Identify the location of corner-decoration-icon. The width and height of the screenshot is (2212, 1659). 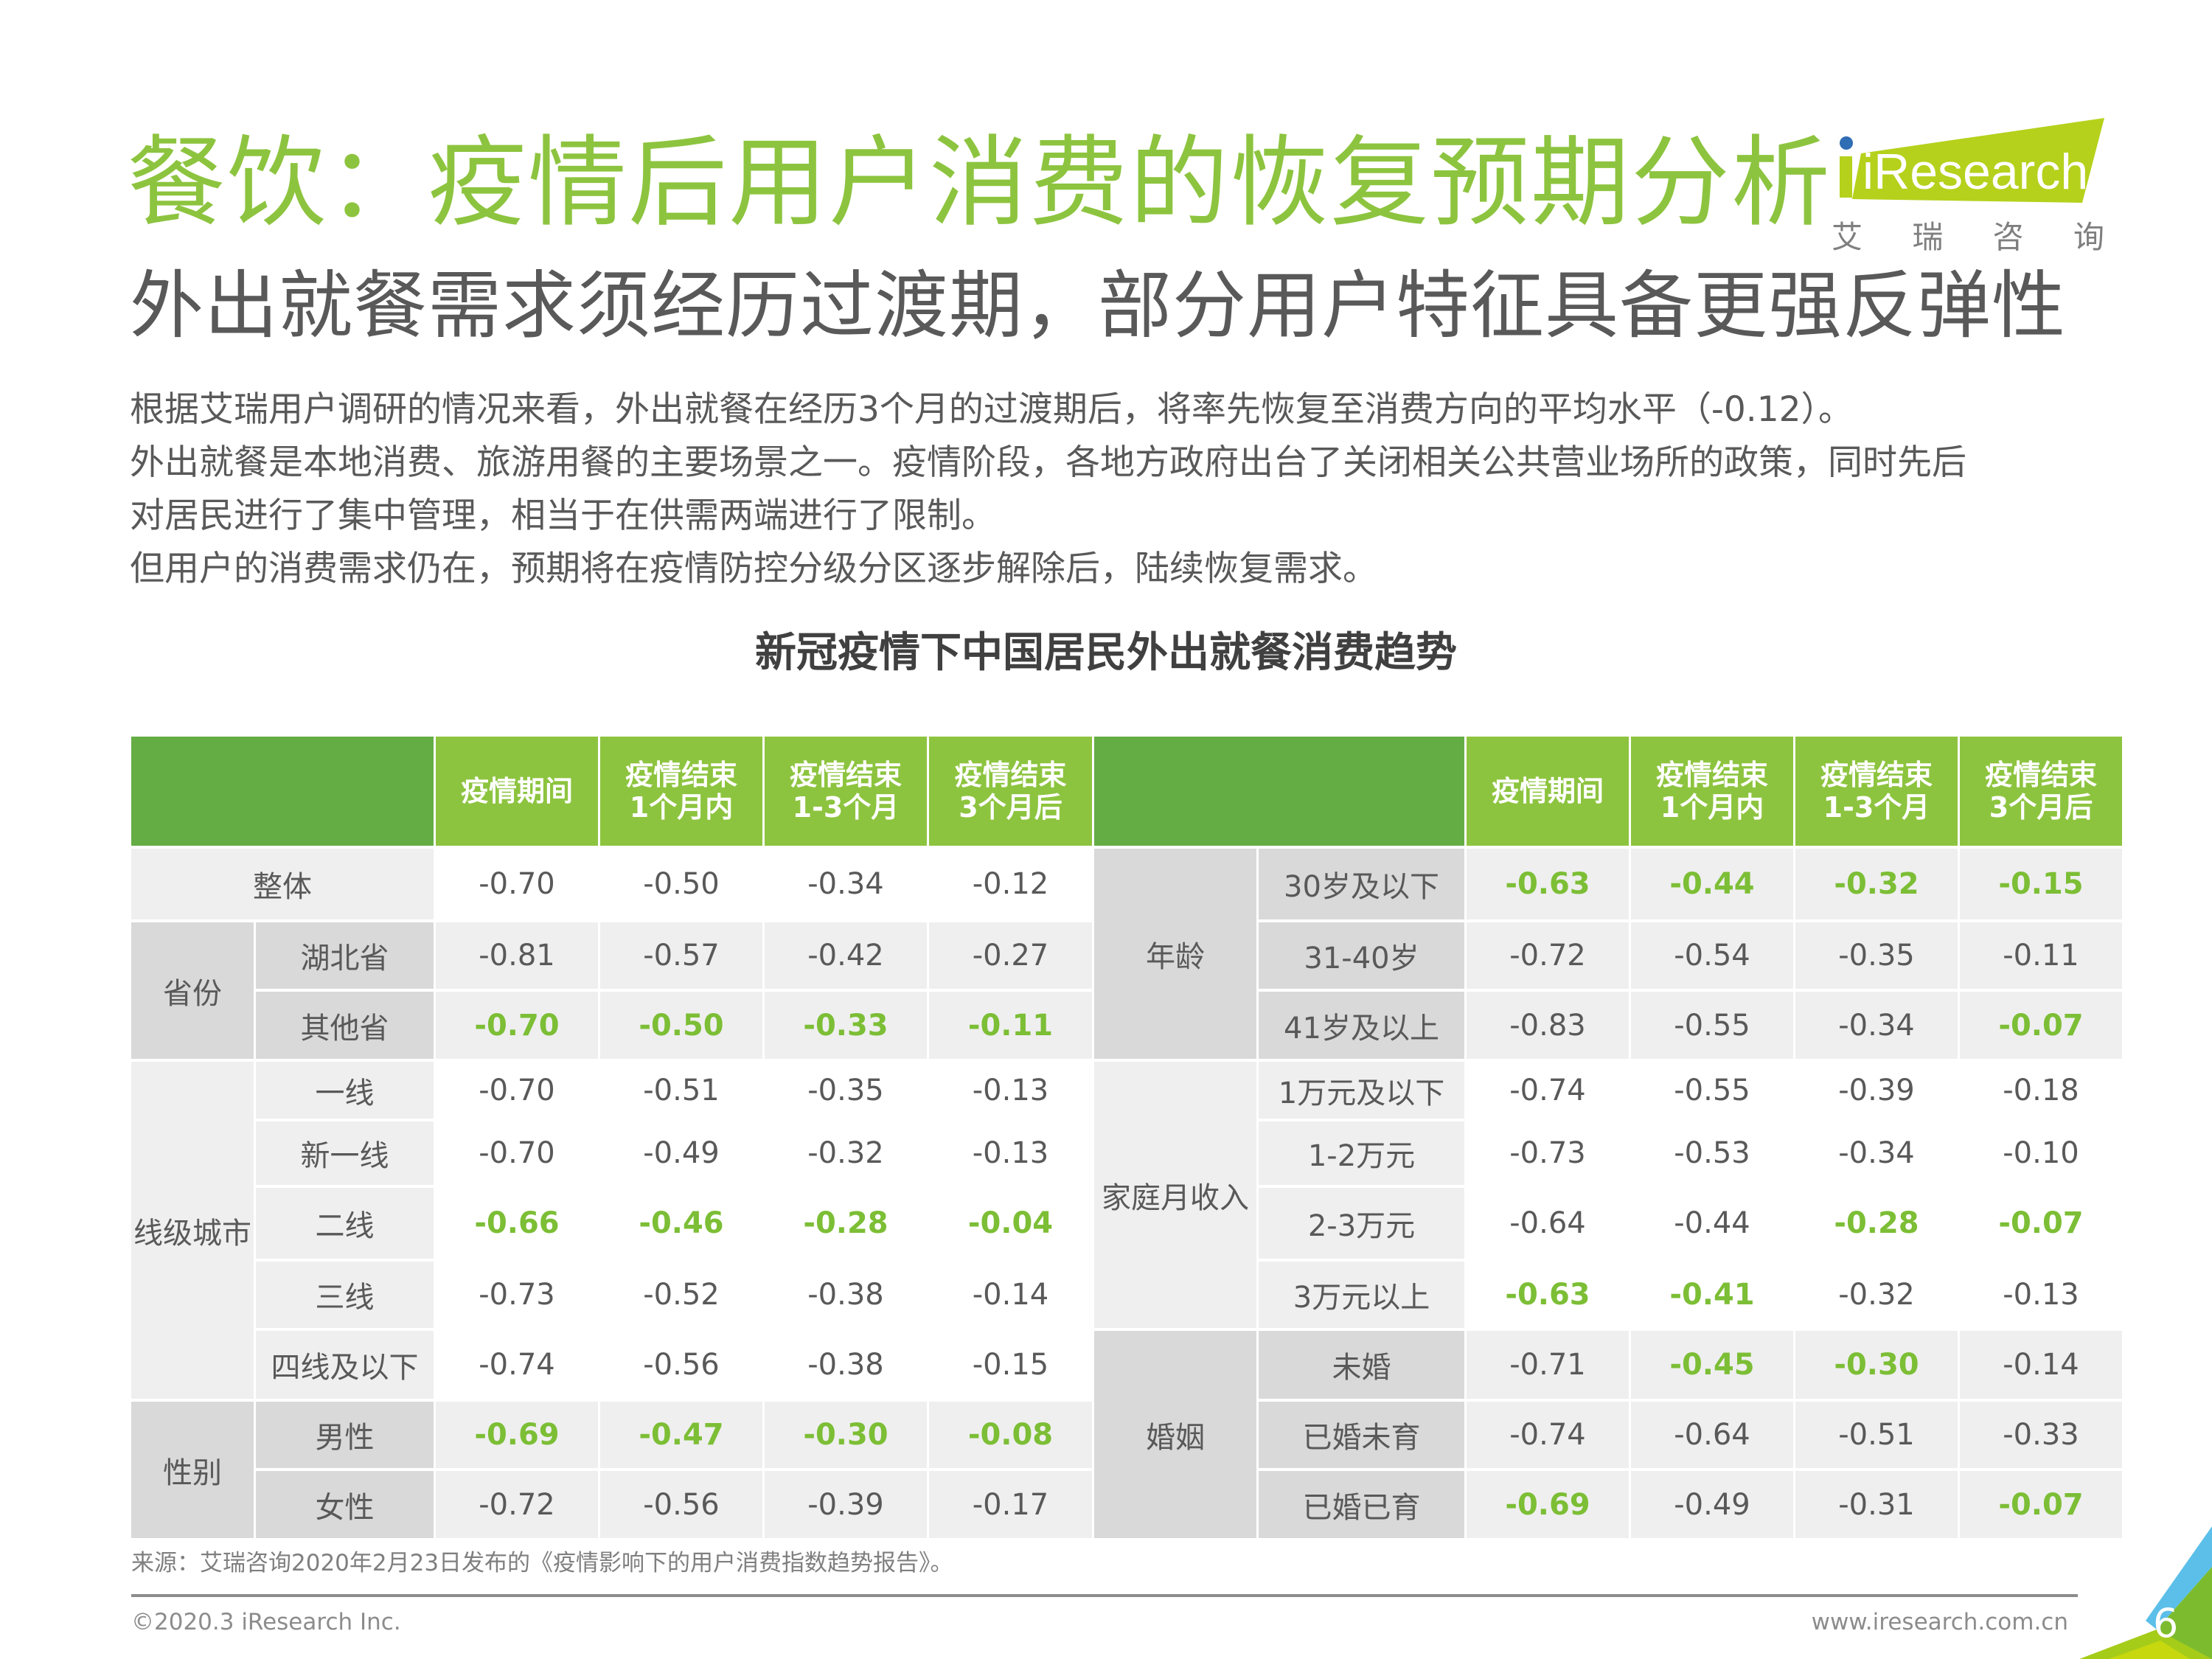
(2145, 1592).